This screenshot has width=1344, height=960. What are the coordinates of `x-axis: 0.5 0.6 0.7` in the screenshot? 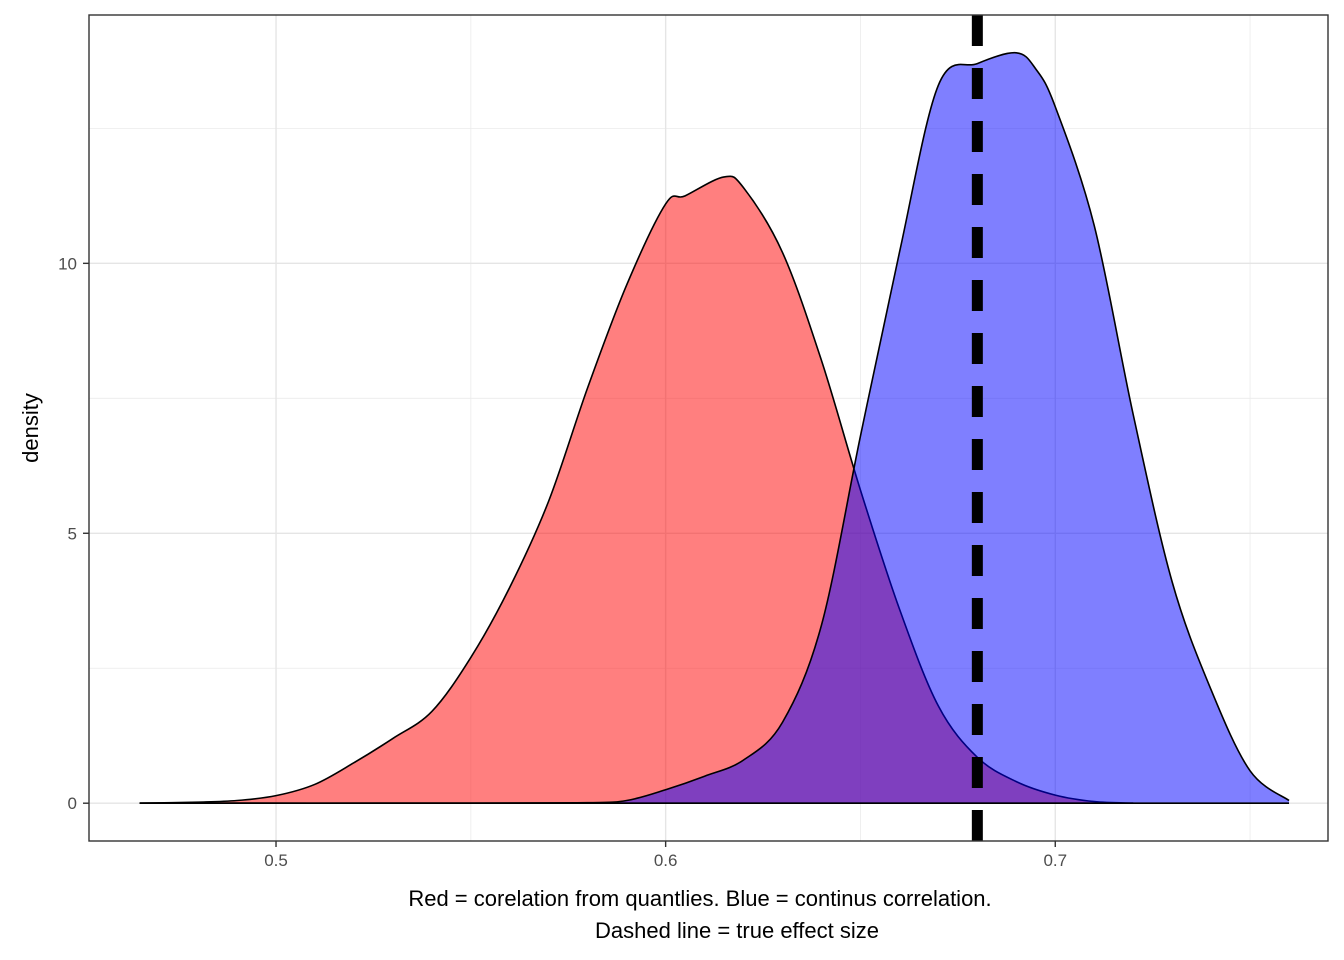 It's located at (665, 855).